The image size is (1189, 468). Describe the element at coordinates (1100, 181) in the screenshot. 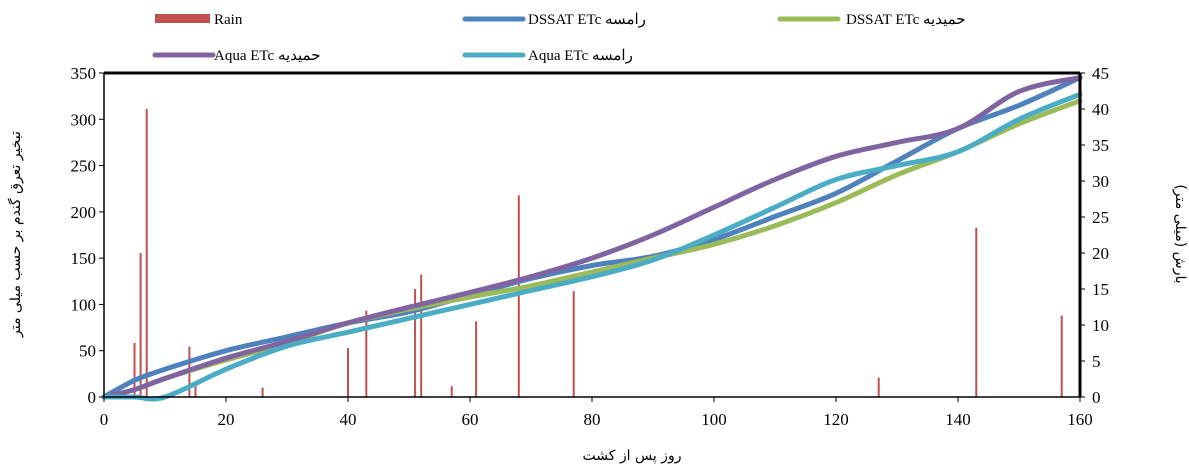

I see `y-right-tick-label: 30` at that location.